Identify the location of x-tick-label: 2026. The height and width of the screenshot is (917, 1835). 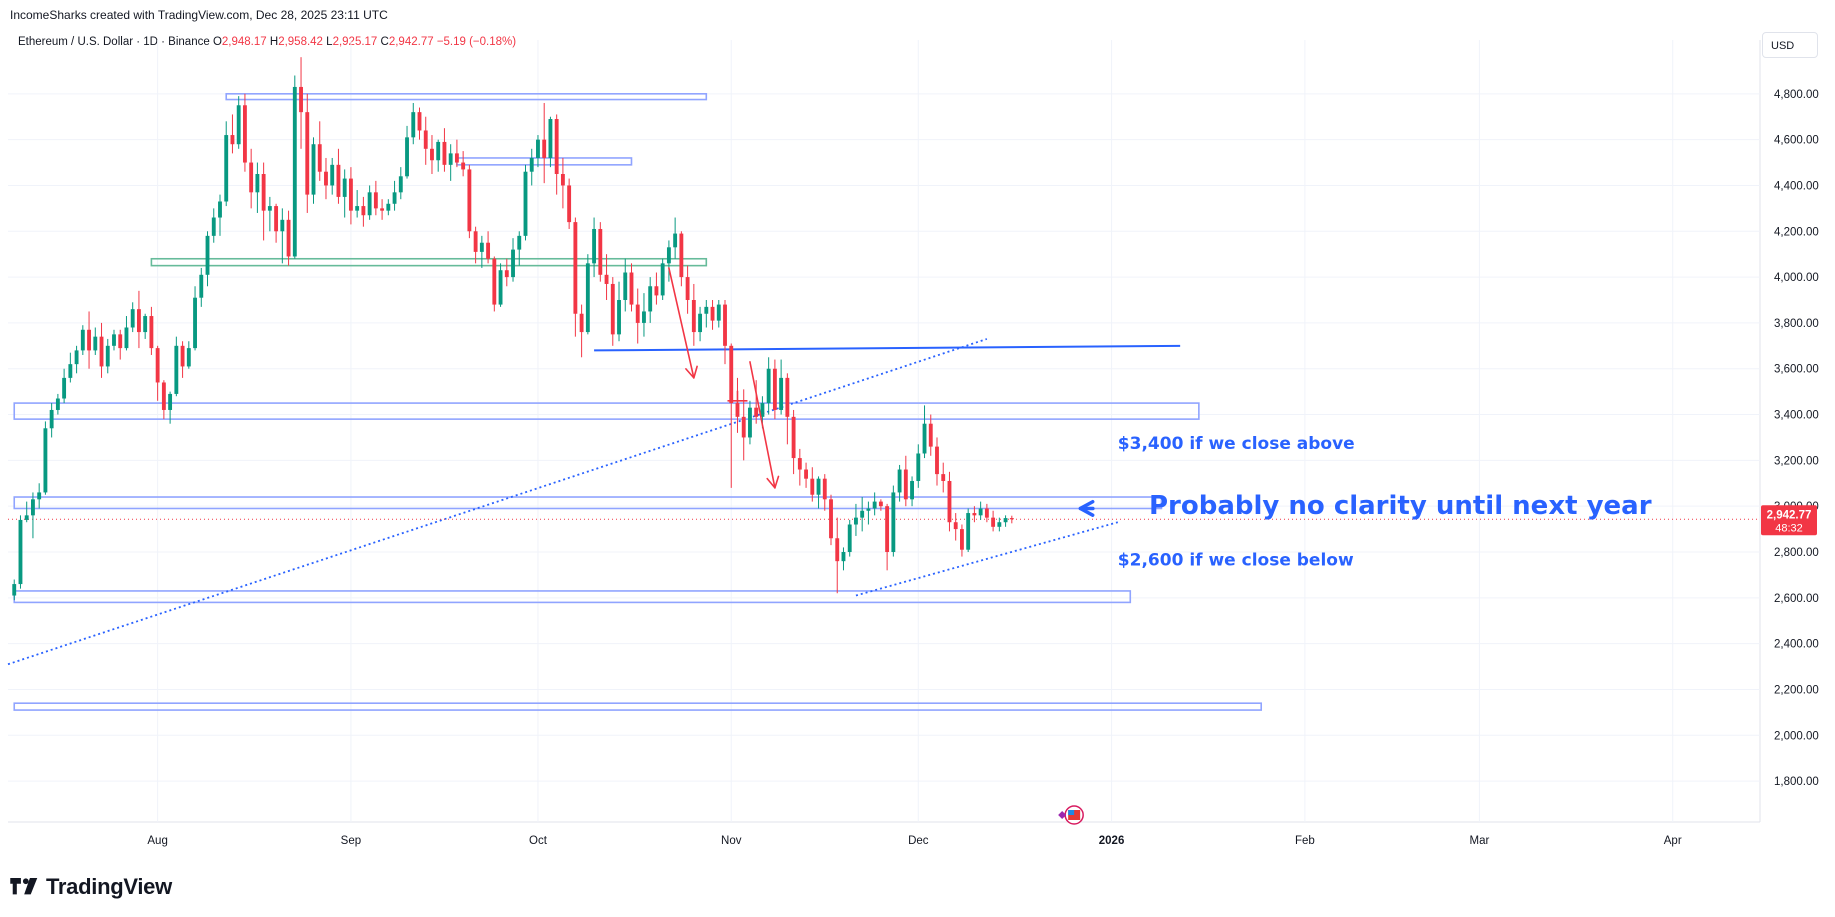
(1112, 841).